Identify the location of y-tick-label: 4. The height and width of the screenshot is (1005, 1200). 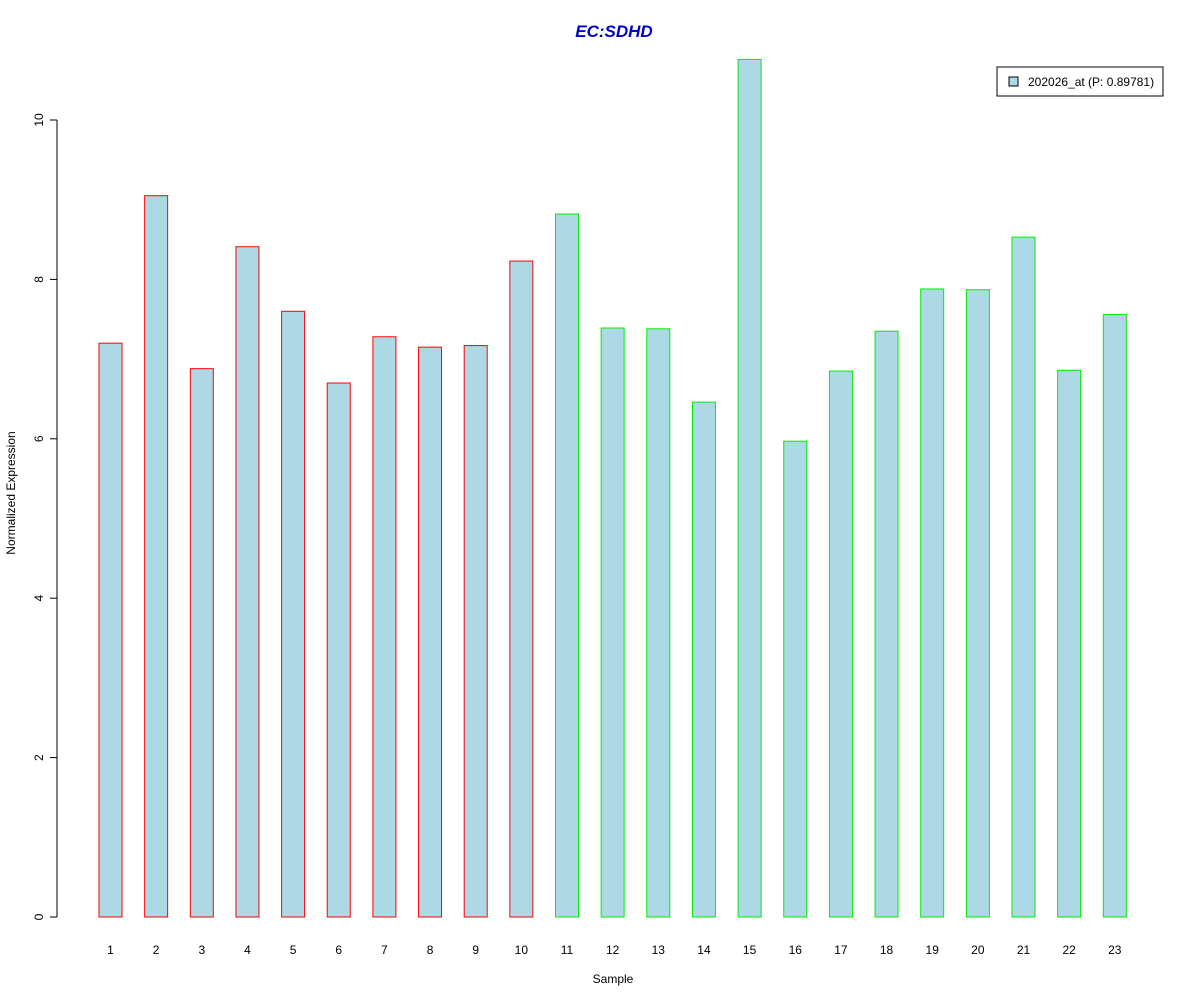
(39, 598).